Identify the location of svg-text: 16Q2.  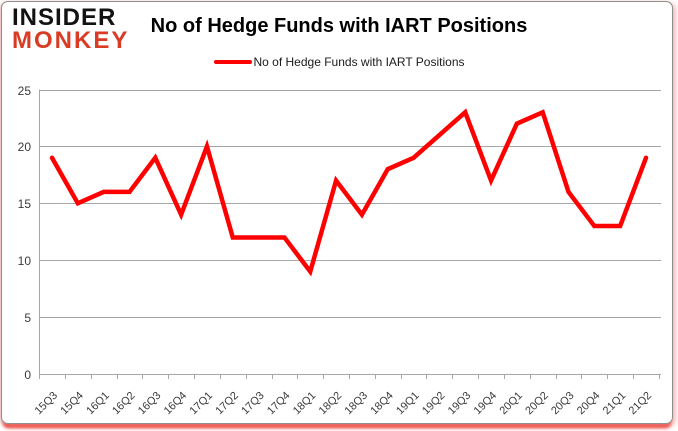
(124, 404).